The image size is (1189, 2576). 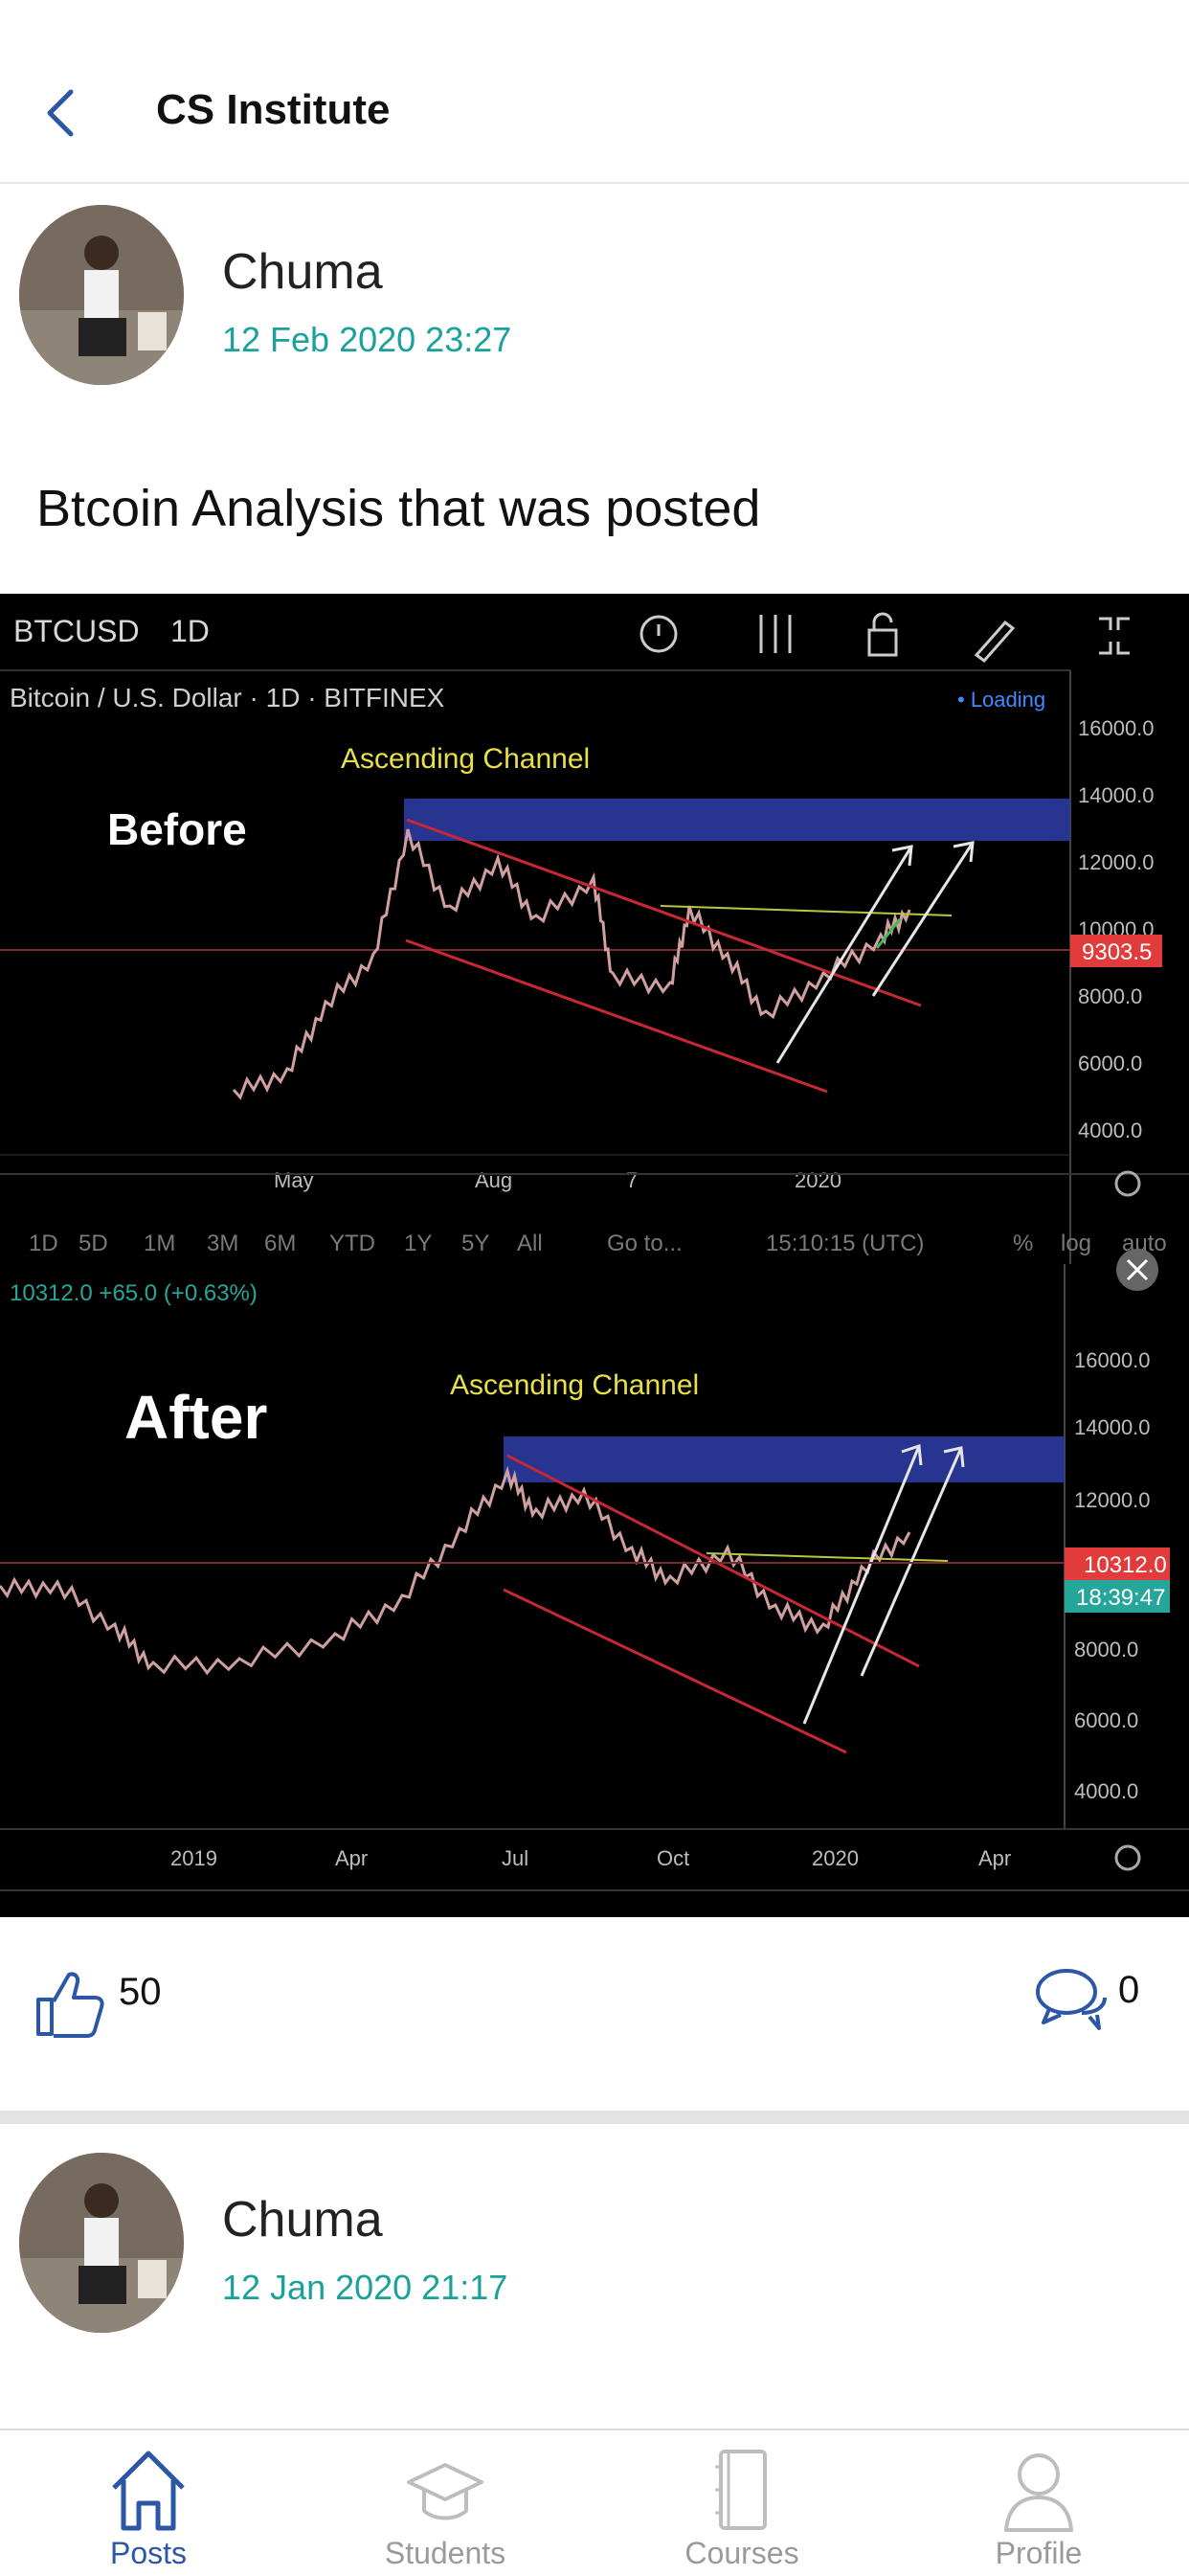 What do you see at coordinates (1114, 636) in the screenshot?
I see `fullscreen-icon` at bounding box center [1114, 636].